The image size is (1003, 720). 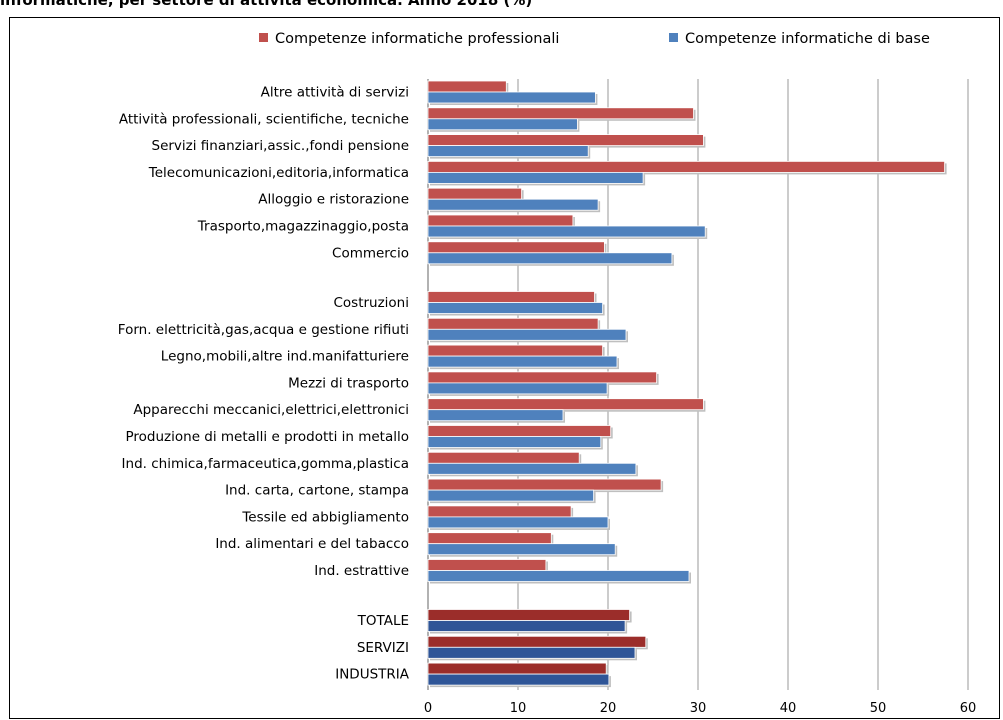 What do you see at coordinates (807, 39) in the screenshot?
I see `legend-label-base: Competenze informatiche di base` at bounding box center [807, 39].